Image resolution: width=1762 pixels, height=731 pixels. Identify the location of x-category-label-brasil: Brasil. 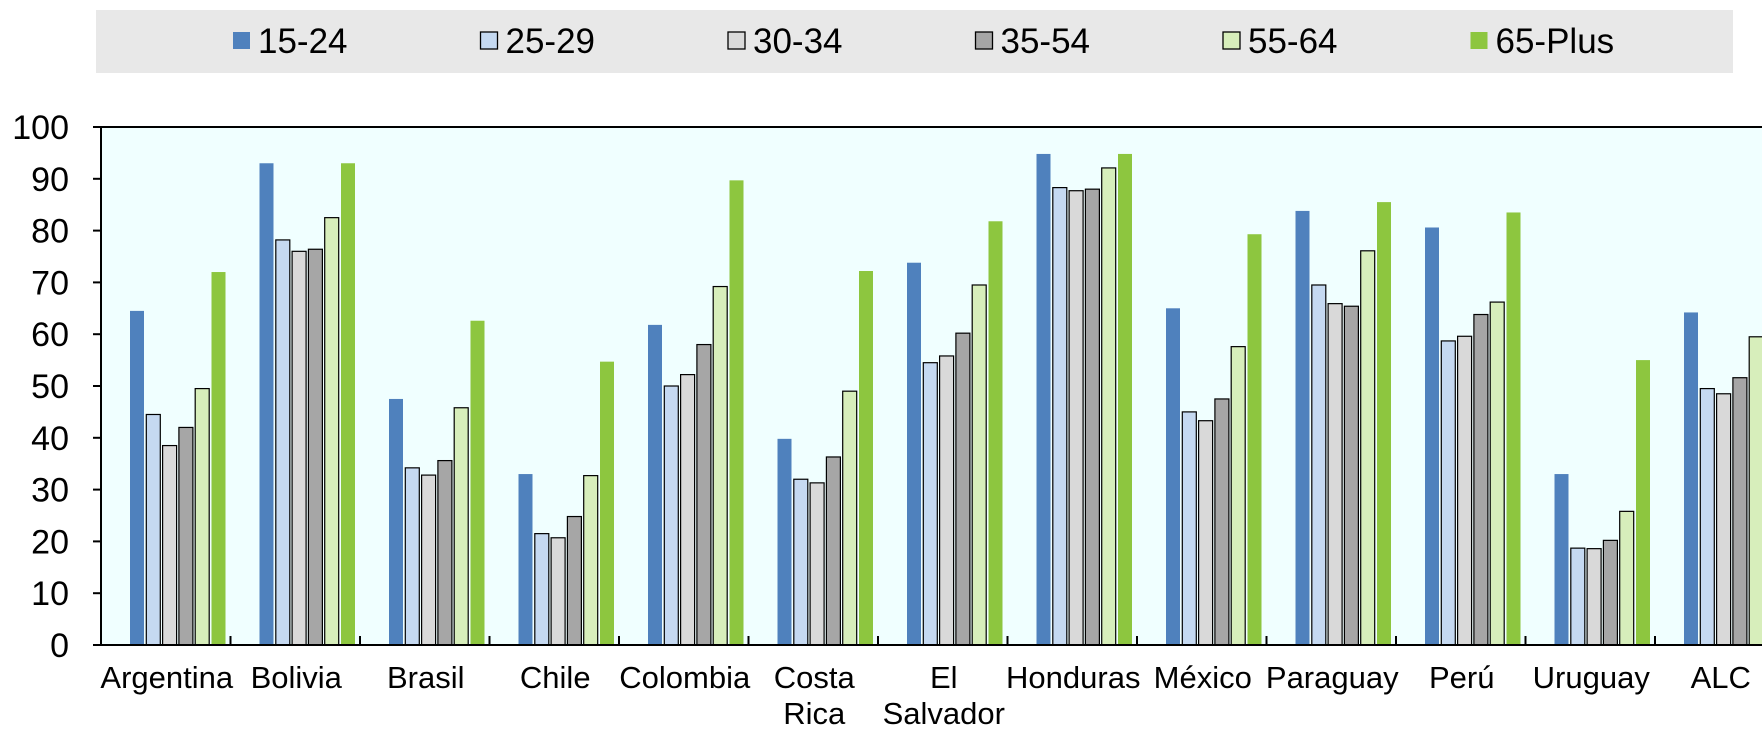
(426, 677).